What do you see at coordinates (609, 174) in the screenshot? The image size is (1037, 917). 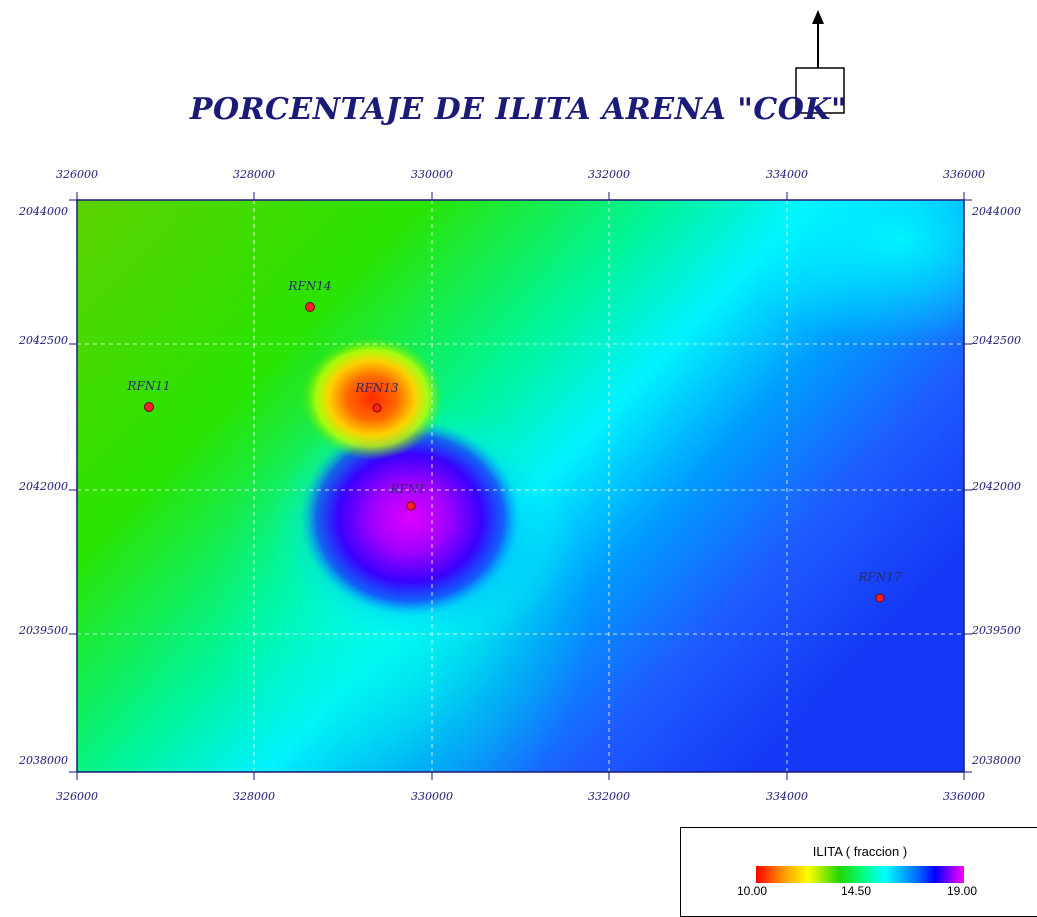 I see `x-tick-top: 332000` at bounding box center [609, 174].